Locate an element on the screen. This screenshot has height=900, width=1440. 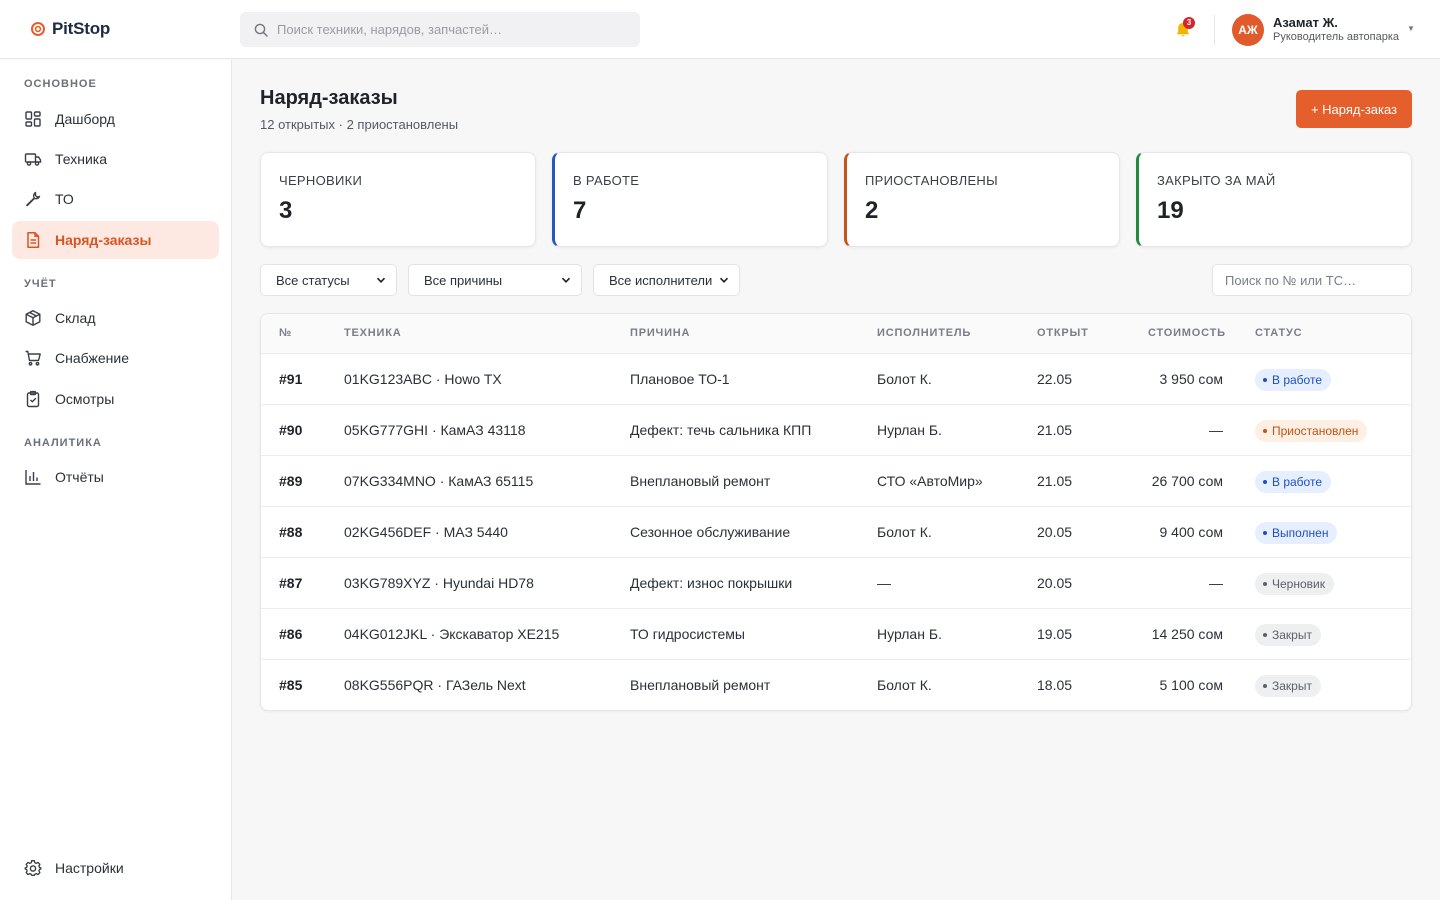
column-header-number: № is located at coordinates (286, 333).